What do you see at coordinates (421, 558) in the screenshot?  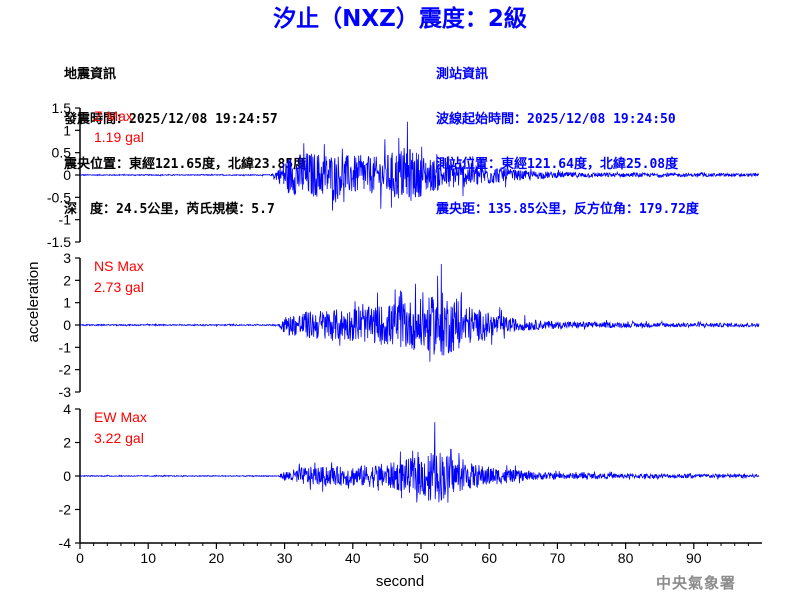 I see `x-tick-label: 50` at bounding box center [421, 558].